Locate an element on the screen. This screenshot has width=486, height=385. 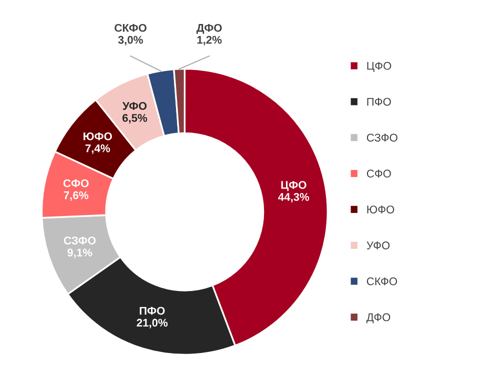
slice-label: ЮФО is located at coordinates (98, 136).